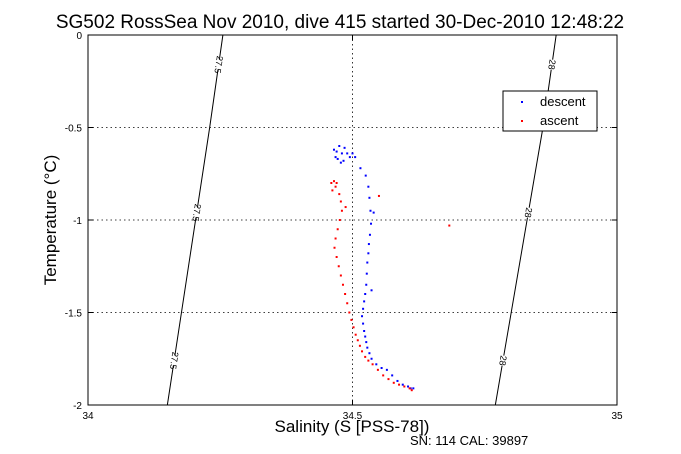 This screenshot has width=681, height=454. What do you see at coordinates (88, 416) in the screenshot?
I see `x-tick-label: 34` at bounding box center [88, 416].